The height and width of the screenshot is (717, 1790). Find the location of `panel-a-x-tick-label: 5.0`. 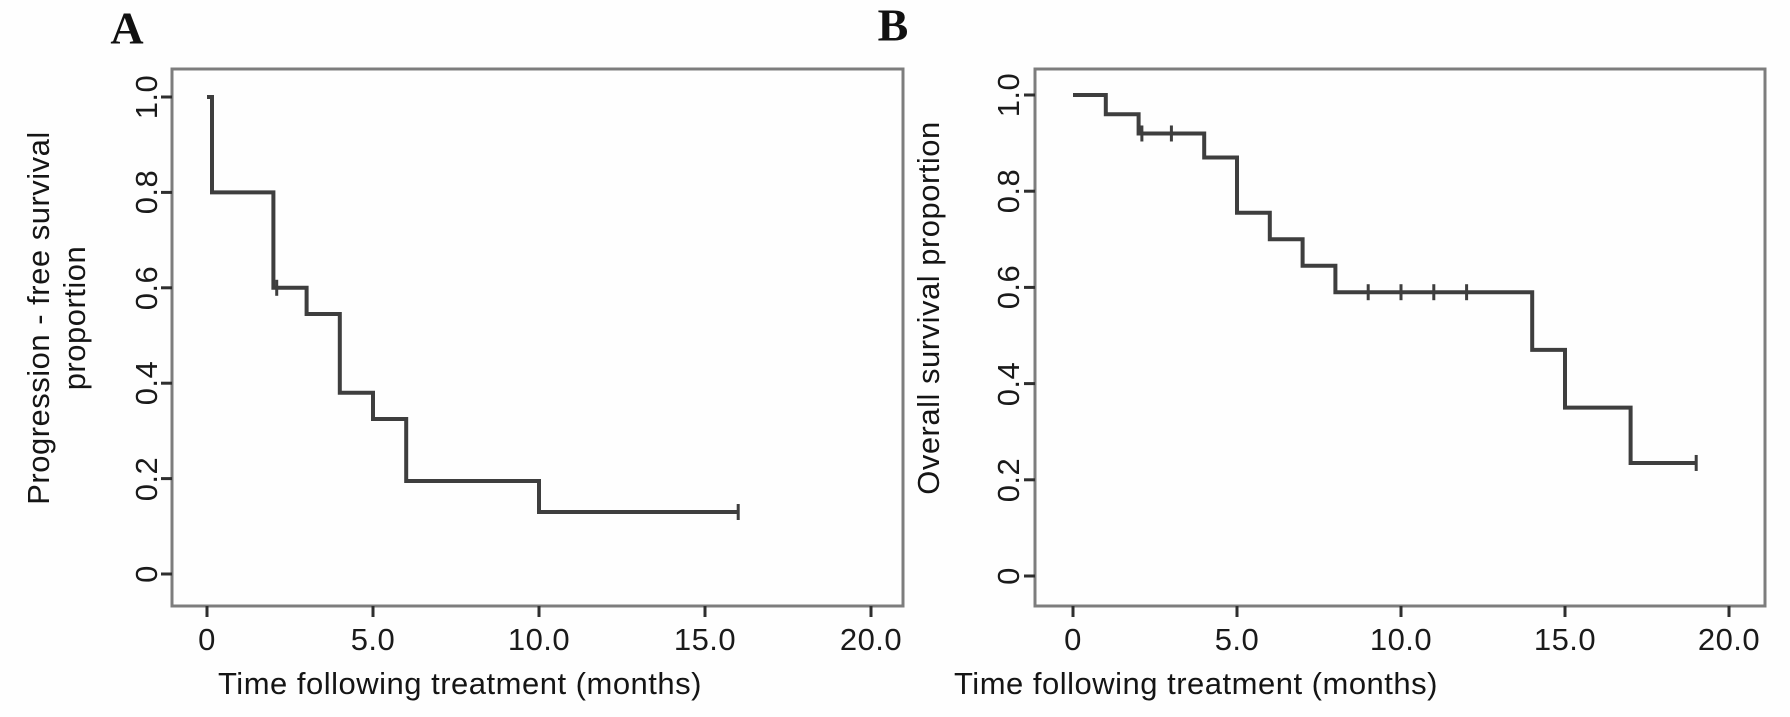

panel-a-x-tick-label: 5.0 is located at coordinates (373, 639).